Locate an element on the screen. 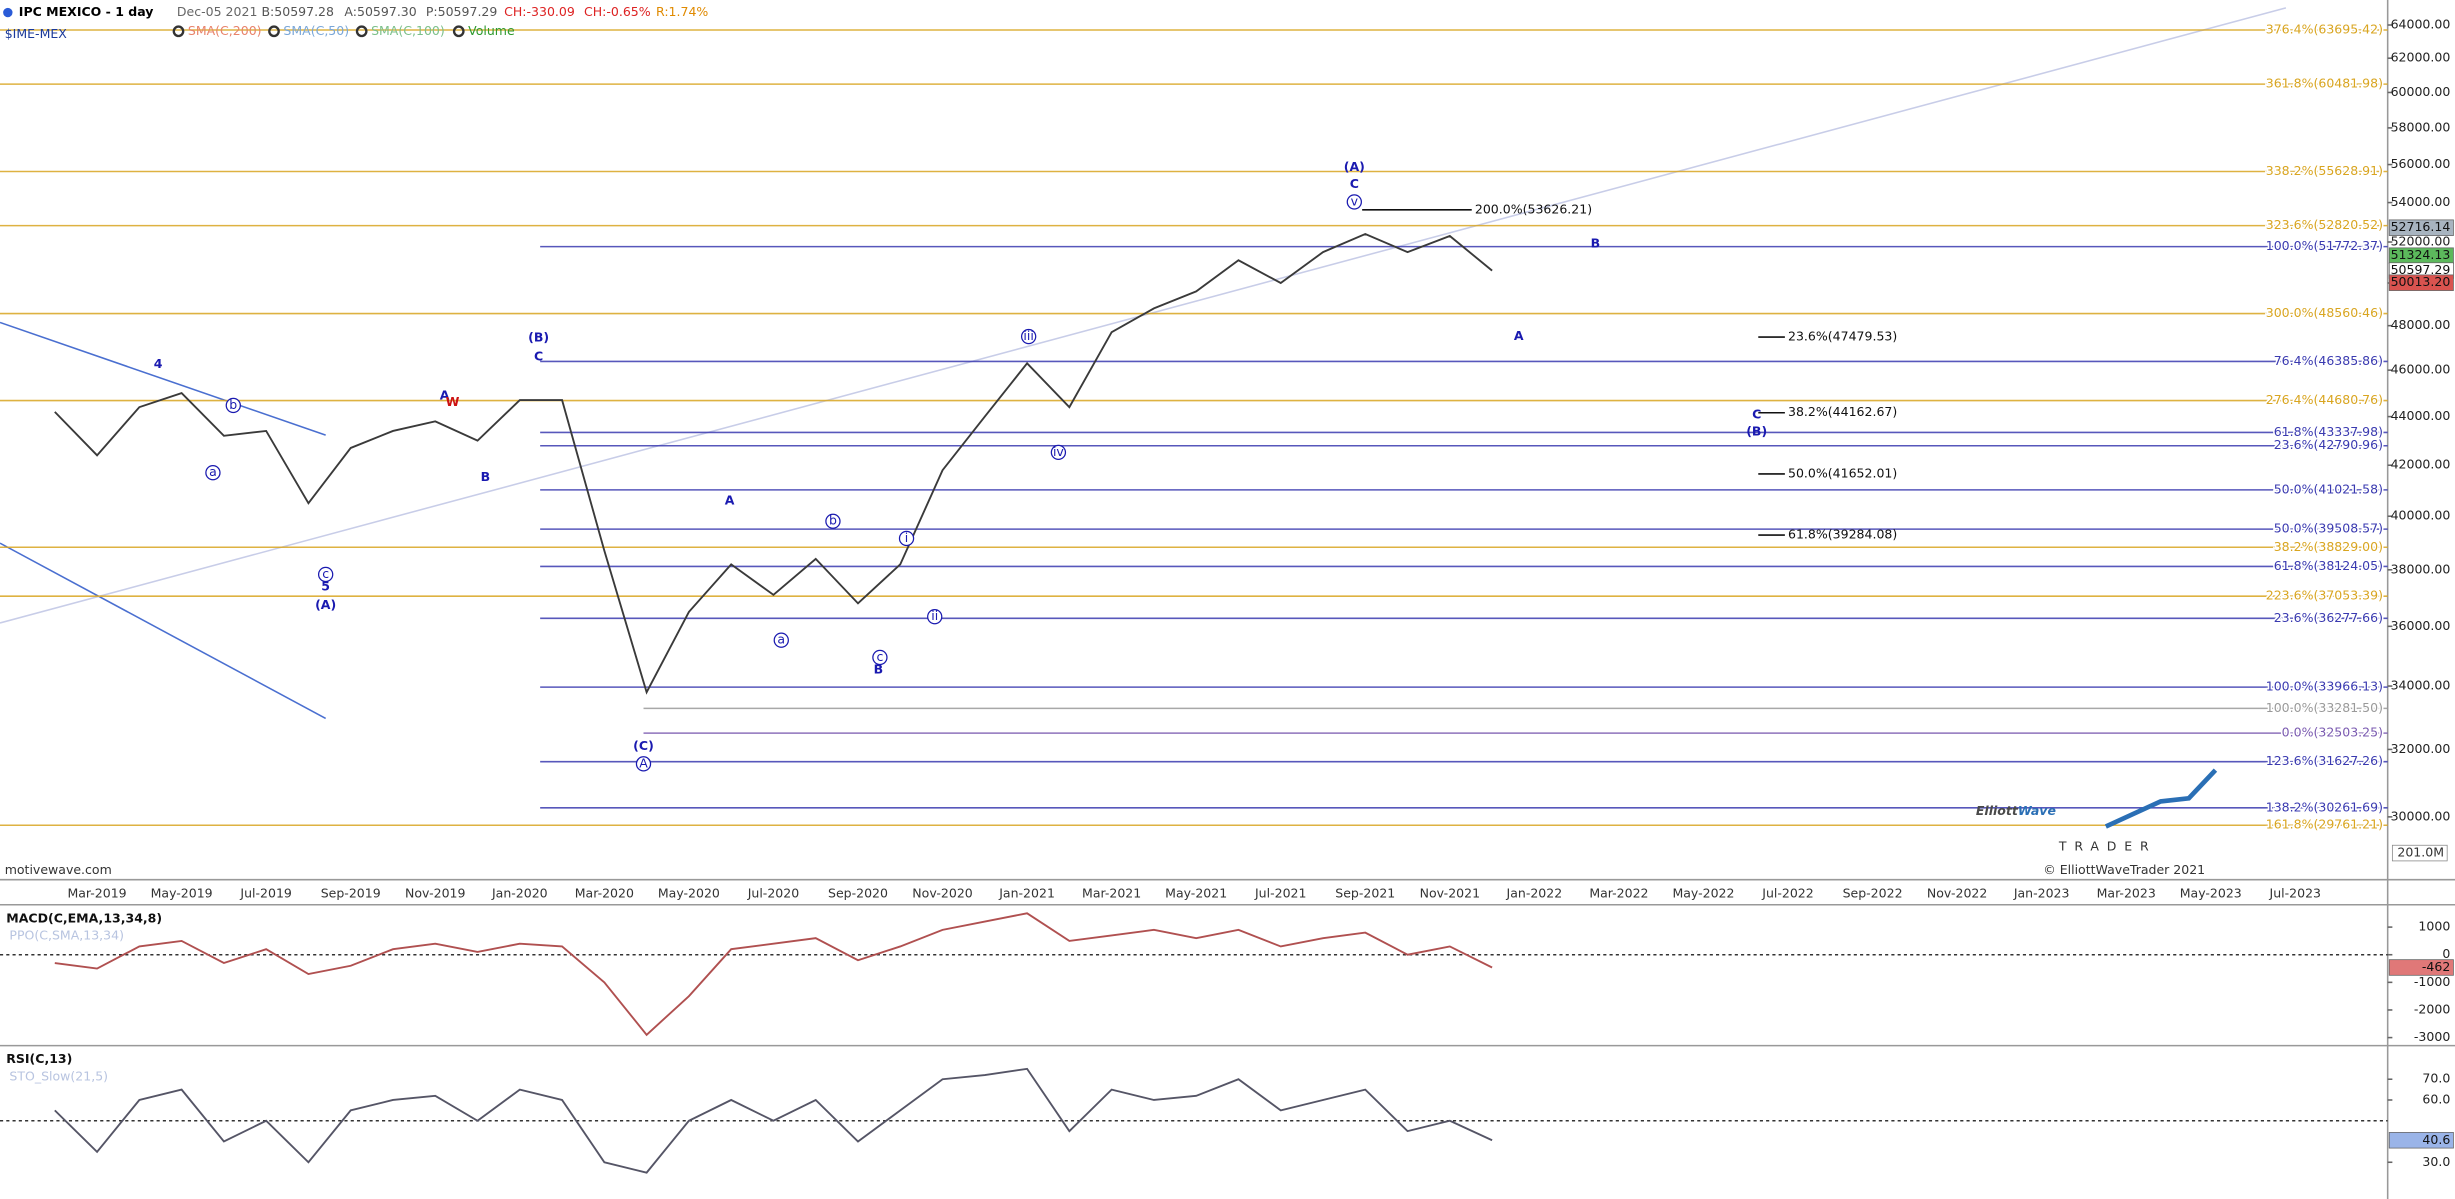  x-tick-label: Nov-2022 is located at coordinates (1957, 892).